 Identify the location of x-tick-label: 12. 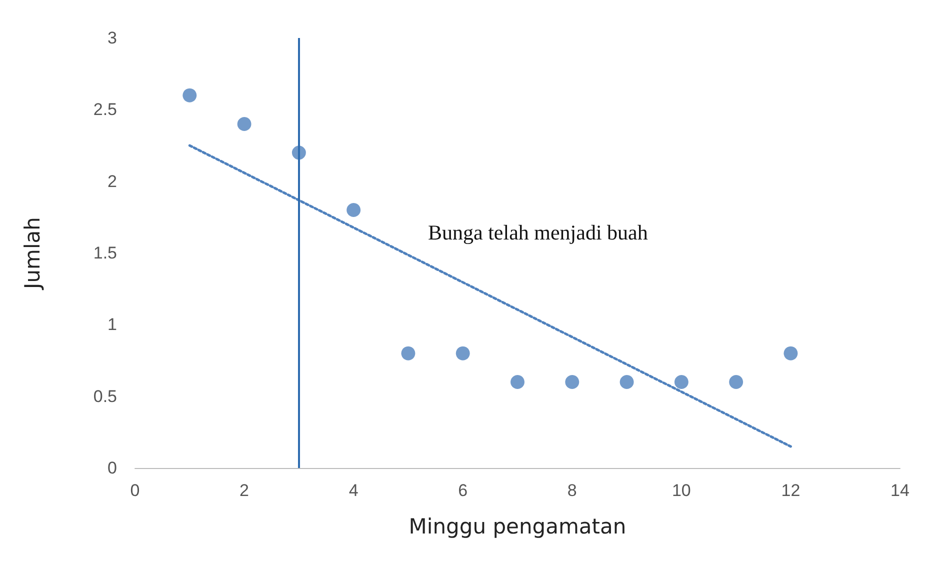
(790, 490).